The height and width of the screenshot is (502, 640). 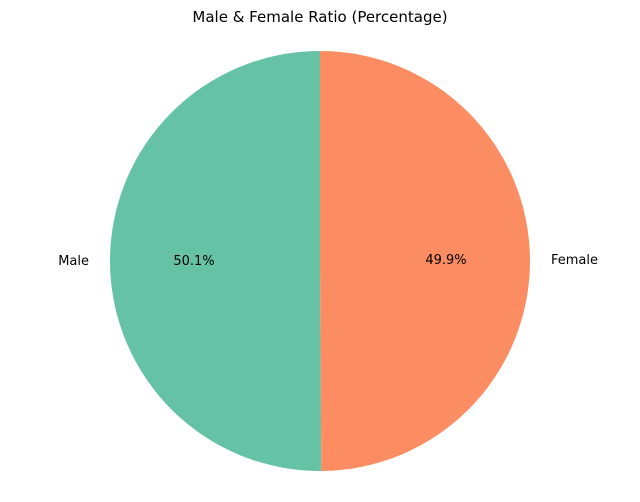 What do you see at coordinates (73, 261) in the screenshot?
I see `slice-label-male: Male` at bounding box center [73, 261].